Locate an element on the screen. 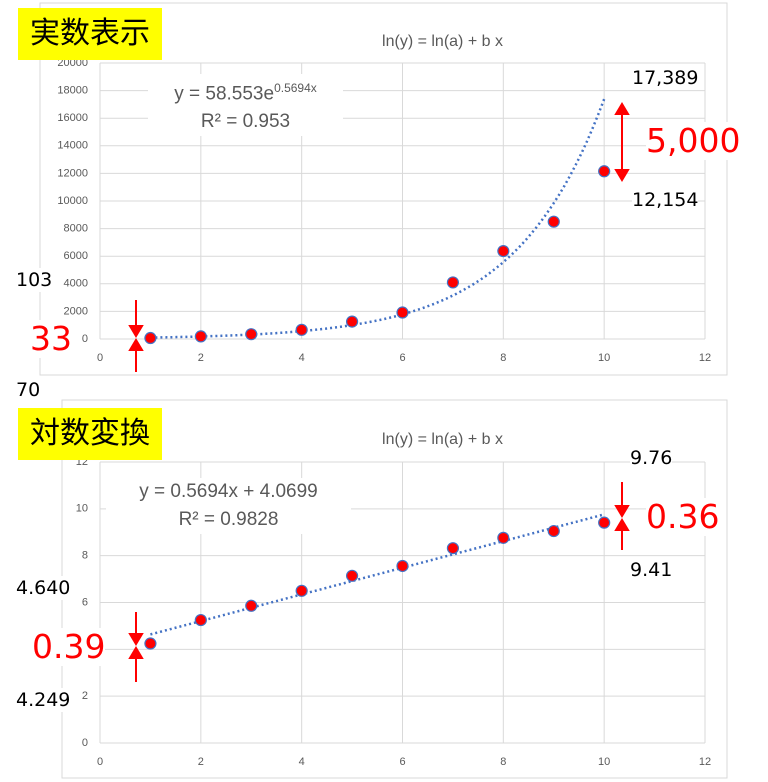 This screenshot has width=768, height=782. annotation: 0.39 is located at coordinates (69, 646).